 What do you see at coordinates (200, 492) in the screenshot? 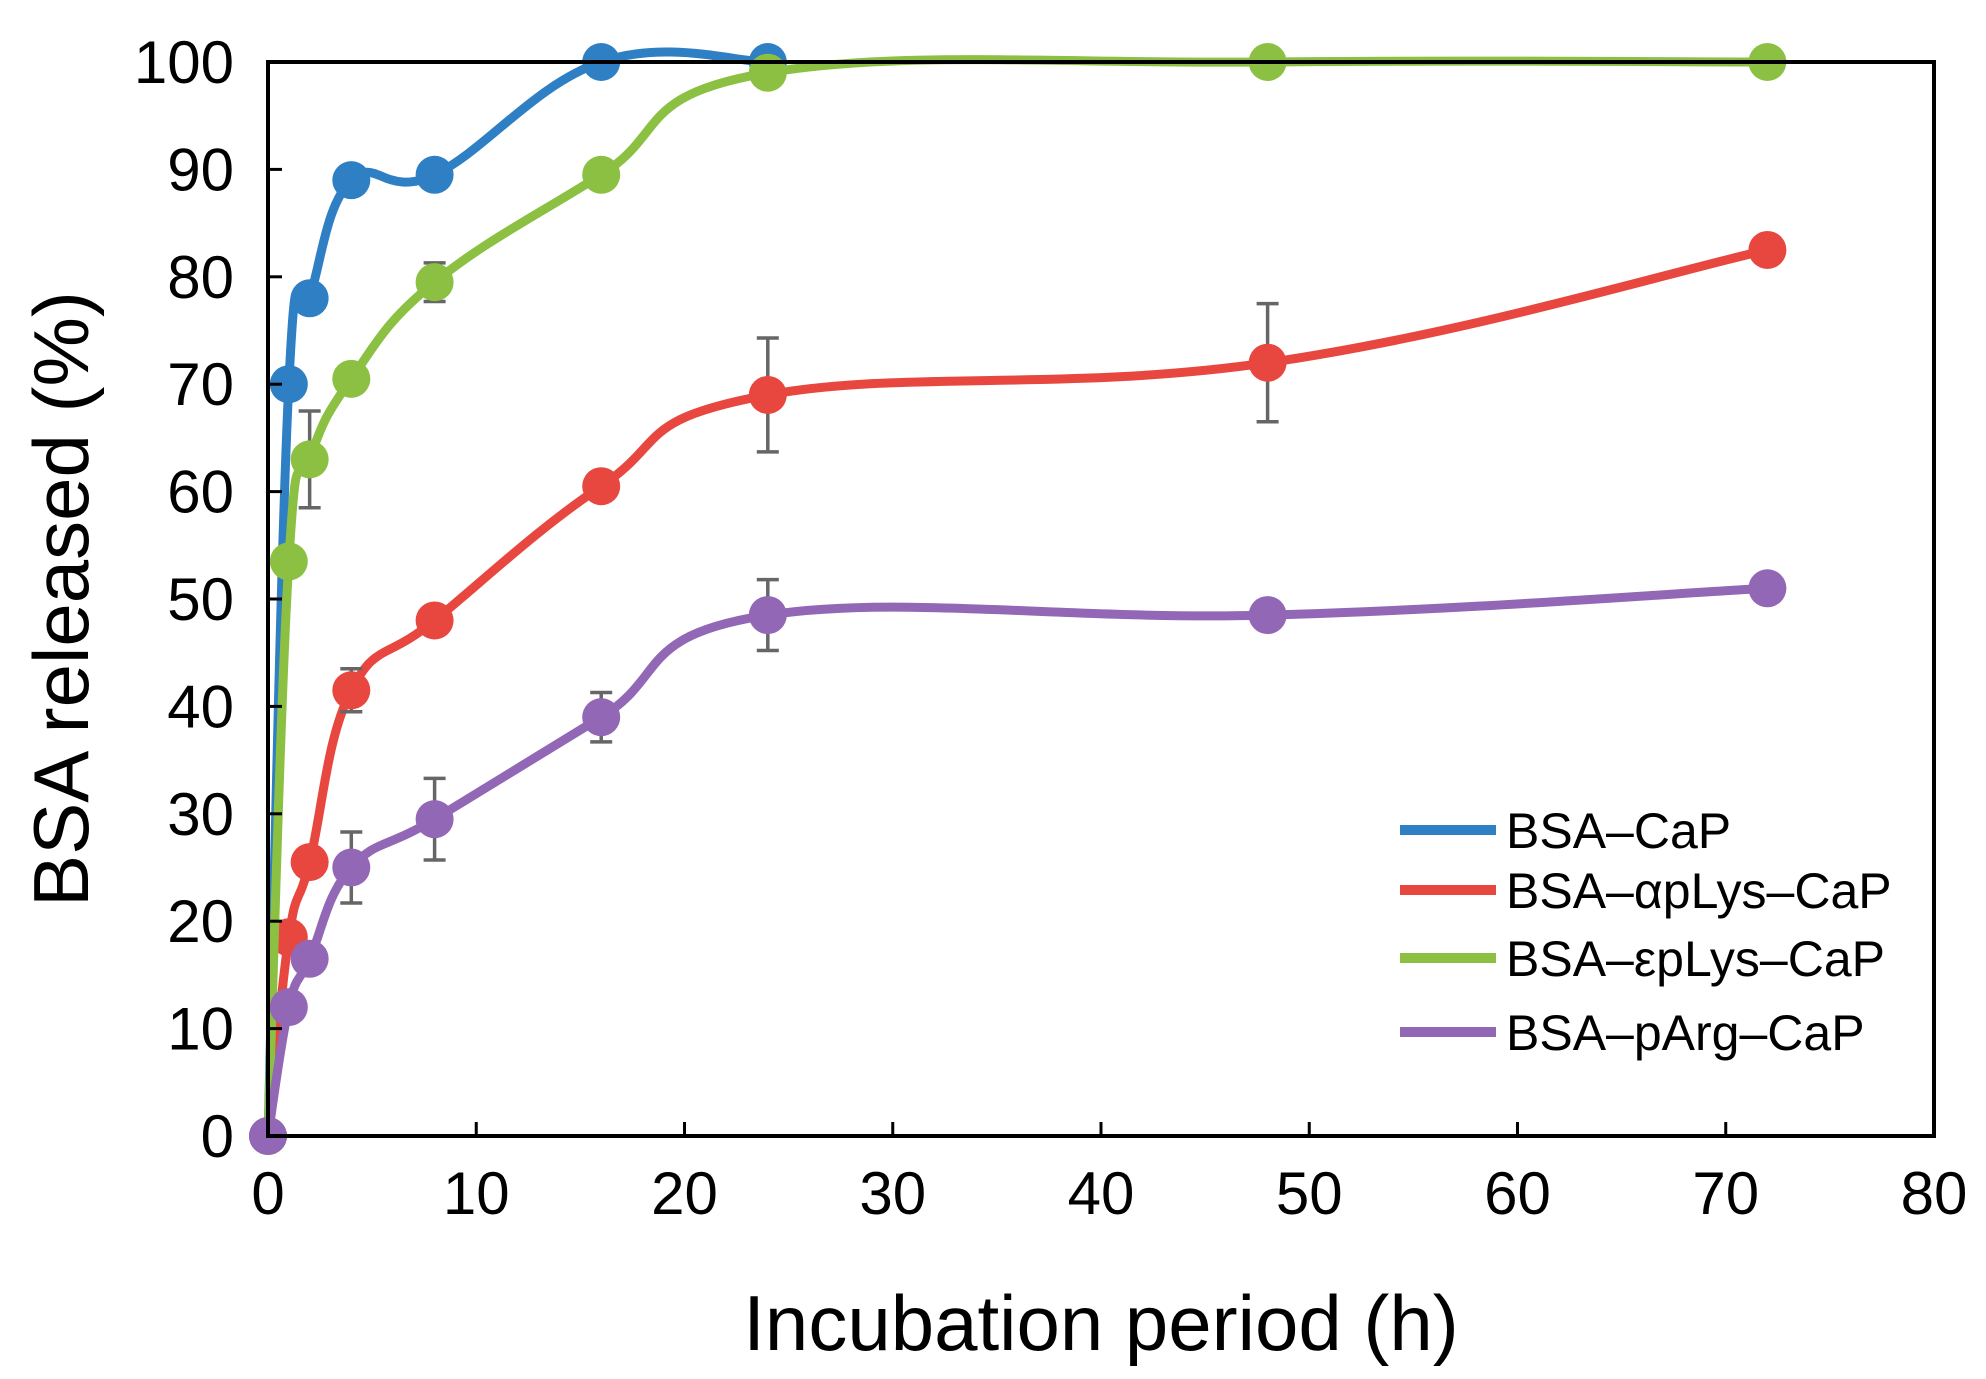
I see `y-tick-label: 60` at bounding box center [200, 492].